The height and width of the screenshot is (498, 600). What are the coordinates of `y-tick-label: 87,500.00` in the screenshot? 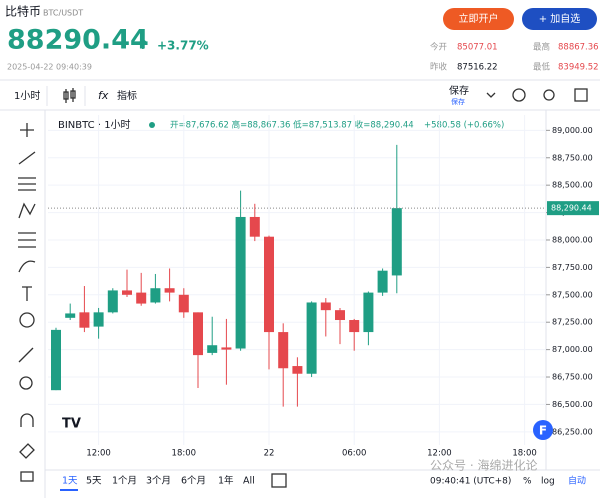 It's located at (572, 294).